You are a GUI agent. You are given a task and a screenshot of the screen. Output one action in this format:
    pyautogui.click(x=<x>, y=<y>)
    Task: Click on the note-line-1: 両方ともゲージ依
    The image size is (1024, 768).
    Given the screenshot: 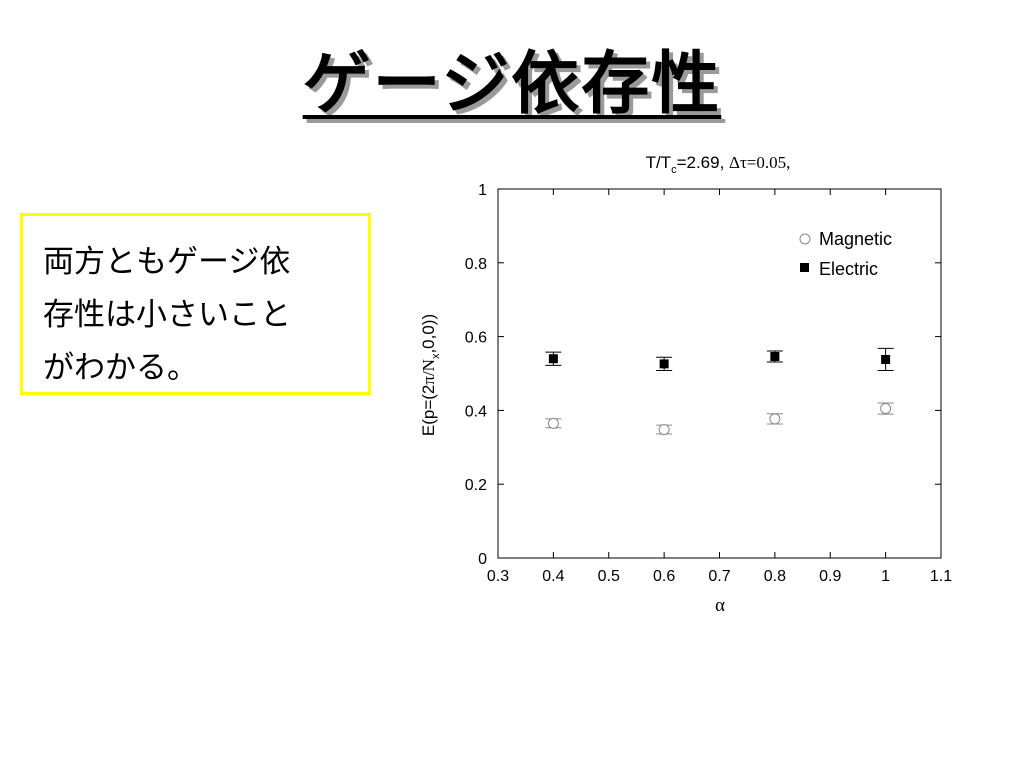 What is the action you would take?
    pyautogui.click(x=167, y=262)
    